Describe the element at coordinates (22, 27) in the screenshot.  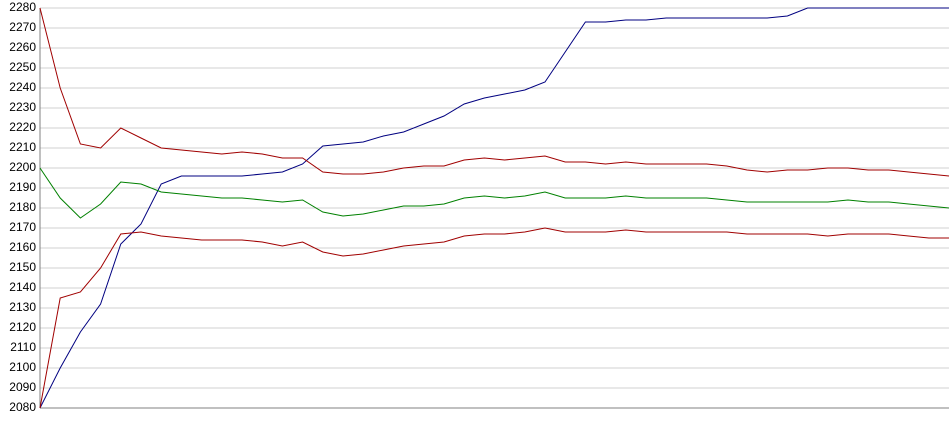
I see `y-tick-label: 2270` at that location.